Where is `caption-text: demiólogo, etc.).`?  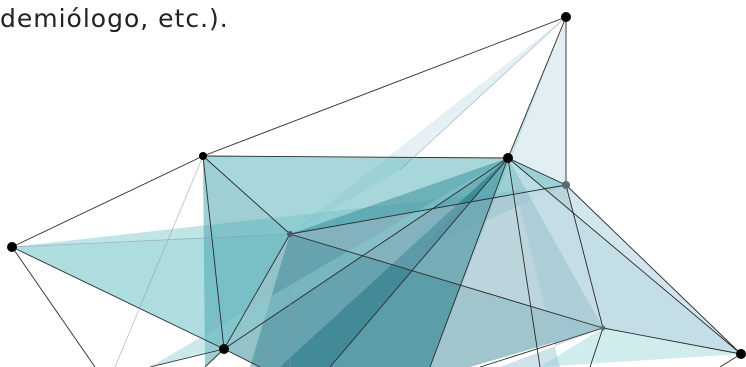
caption-text: demiólogo, etc.). is located at coordinates (114, 18).